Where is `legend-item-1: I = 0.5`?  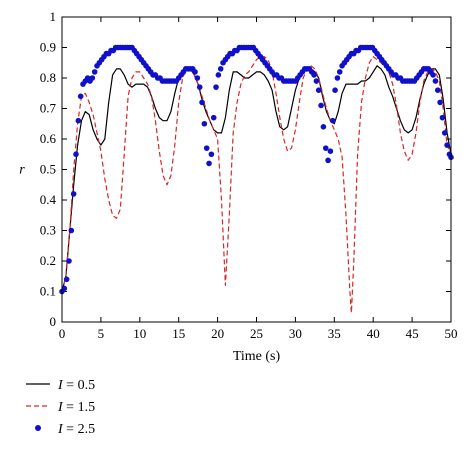 legend-item-1: I = 0.5 is located at coordinates (60, 385).